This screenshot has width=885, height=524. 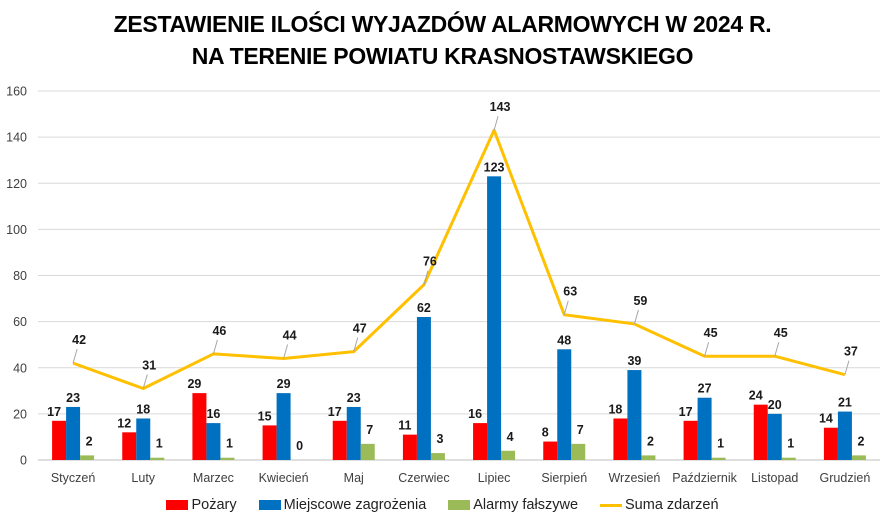 I want to click on legend-item: Pożary, so click(x=201, y=505).